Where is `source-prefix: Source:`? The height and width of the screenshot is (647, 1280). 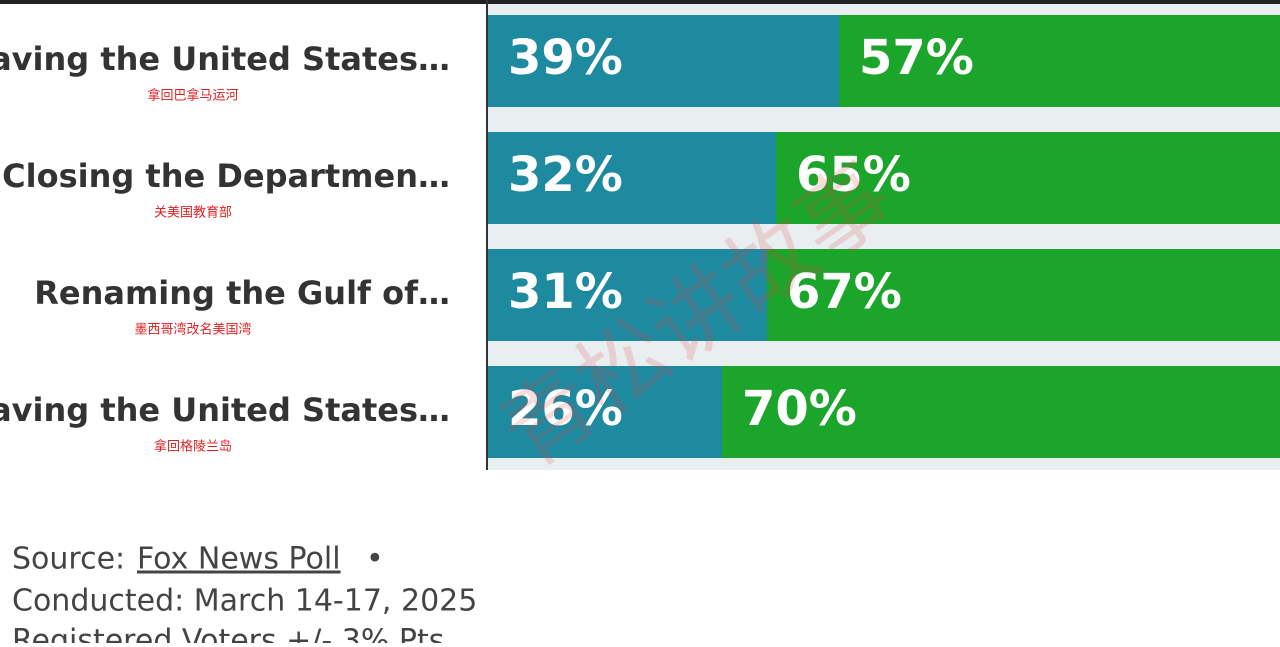 source-prefix: Source: is located at coordinates (68, 559).